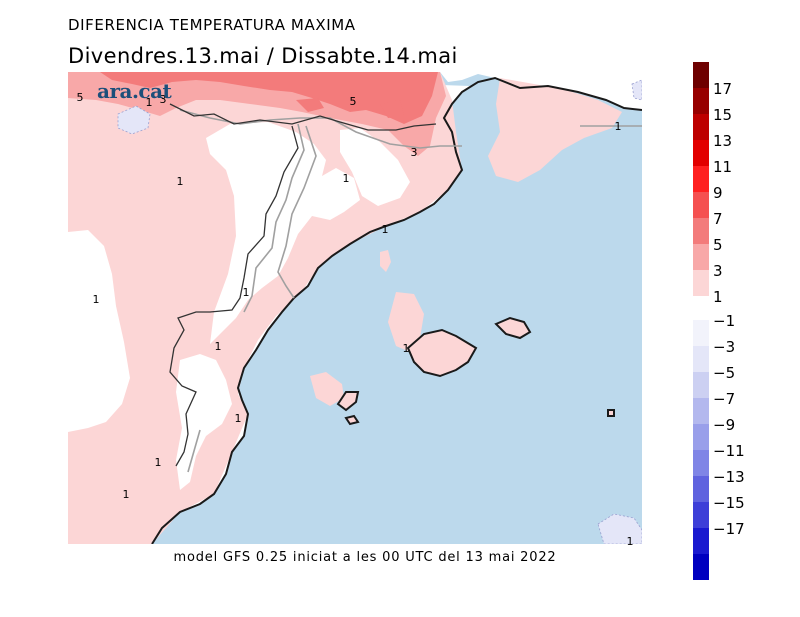 This screenshot has width=800, height=617. Describe the element at coordinates (442, 353) in the screenshot. I see `island-mallorca` at that location.